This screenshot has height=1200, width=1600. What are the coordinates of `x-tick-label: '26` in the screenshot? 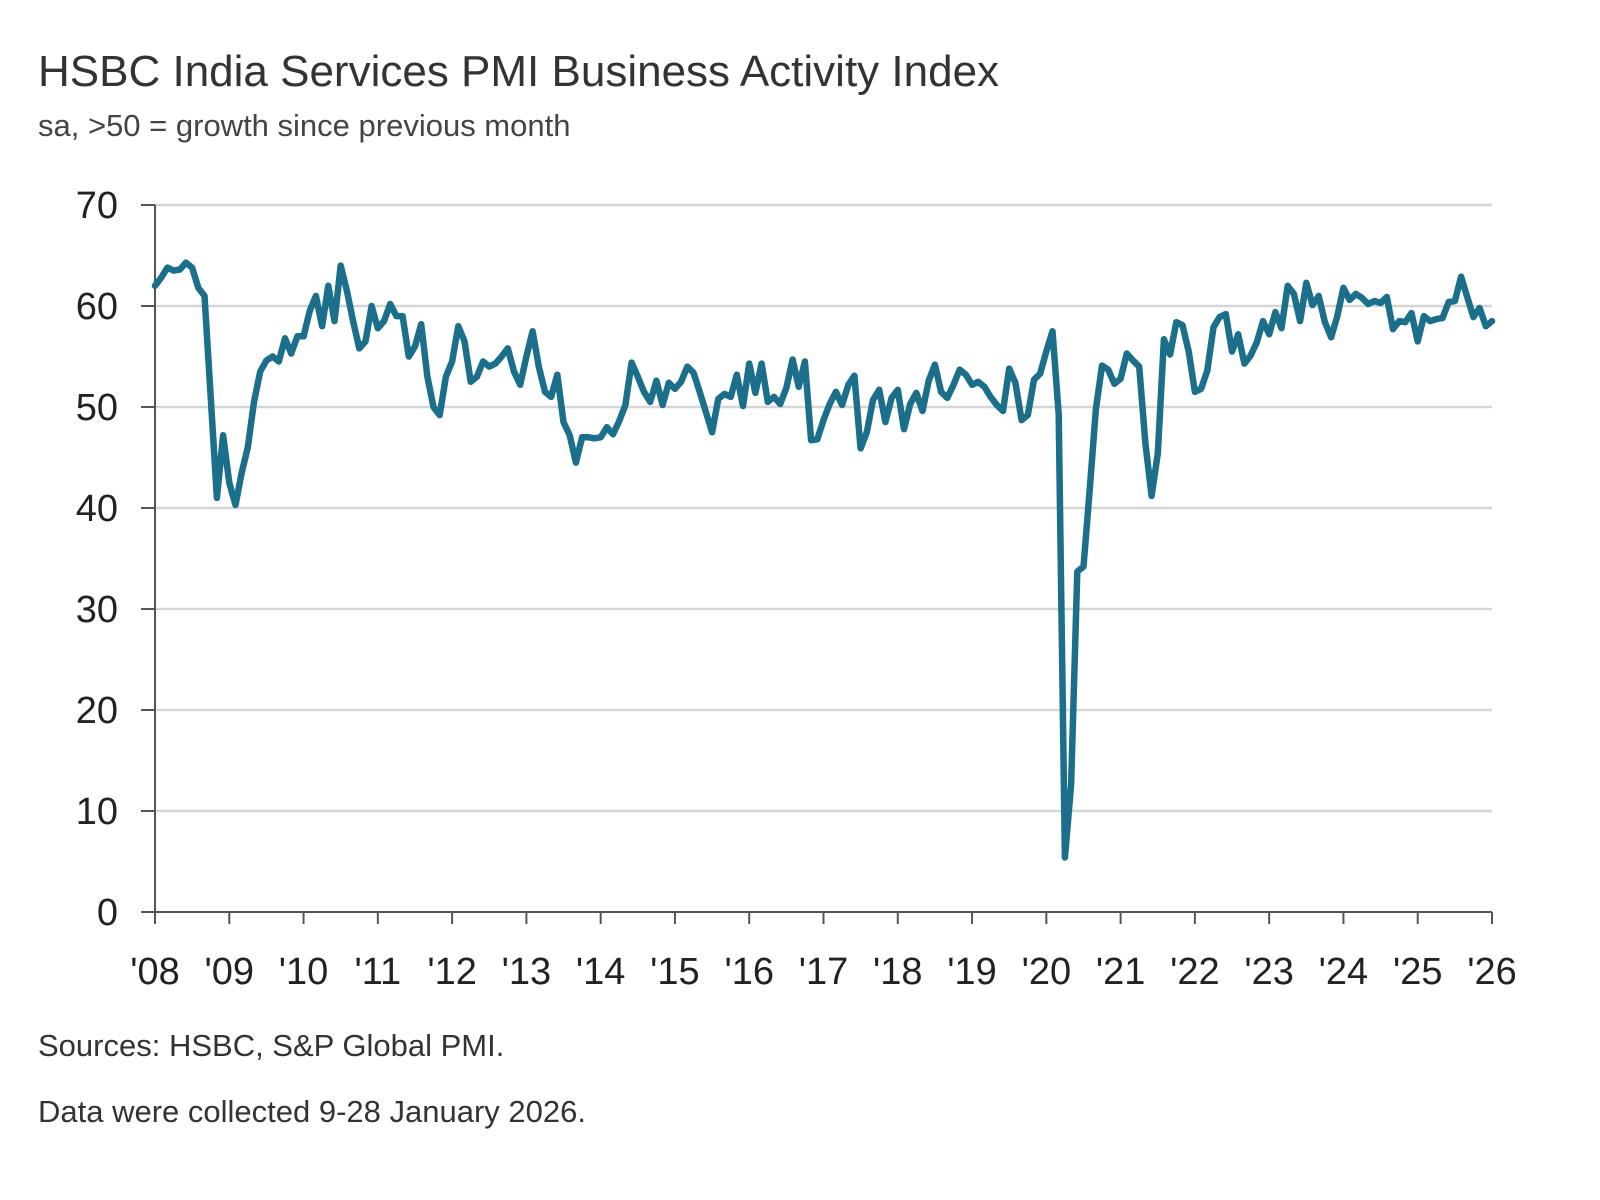 It's located at (1492, 972).